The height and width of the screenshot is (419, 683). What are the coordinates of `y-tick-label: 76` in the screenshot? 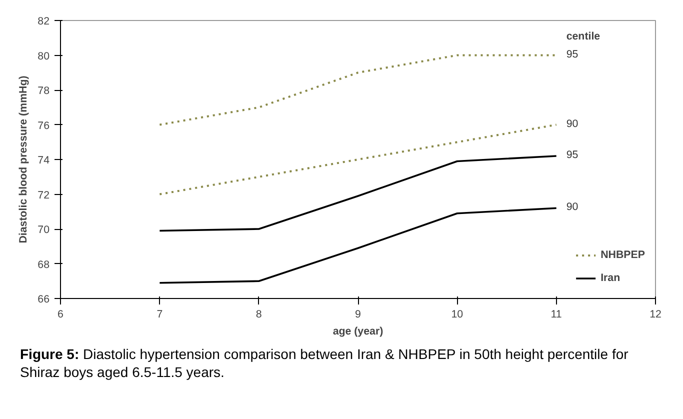 It's located at (44, 126).